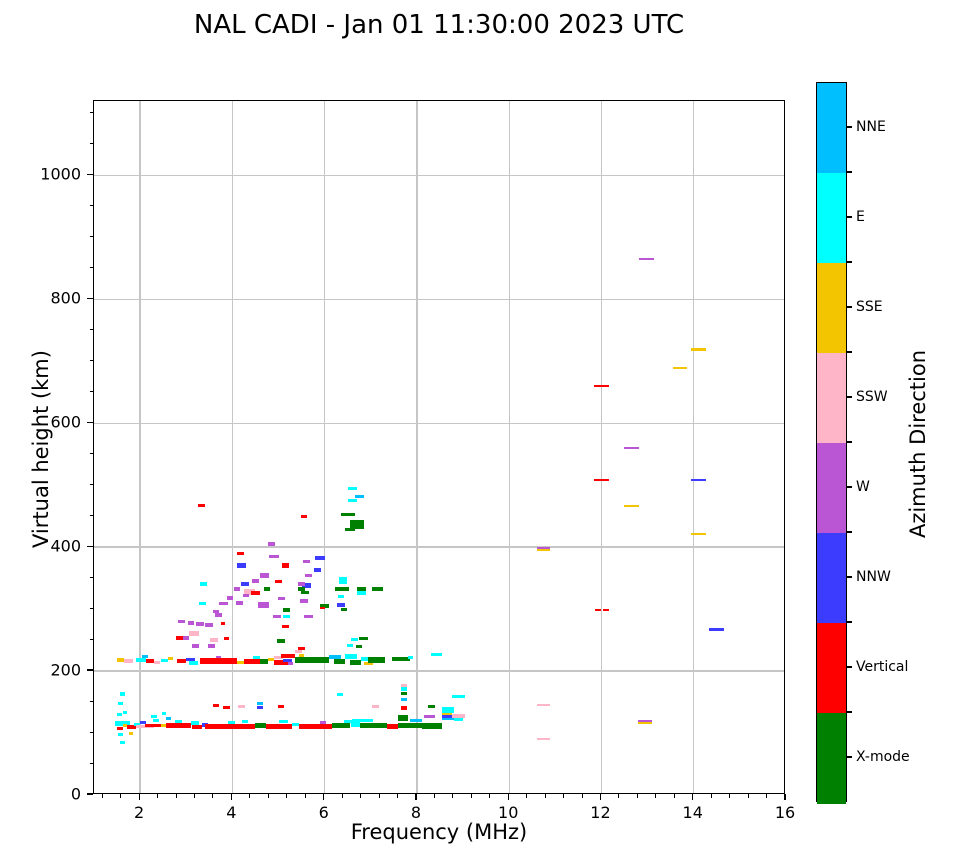  I want to click on x-tick-label: 10, so click(508, 812).